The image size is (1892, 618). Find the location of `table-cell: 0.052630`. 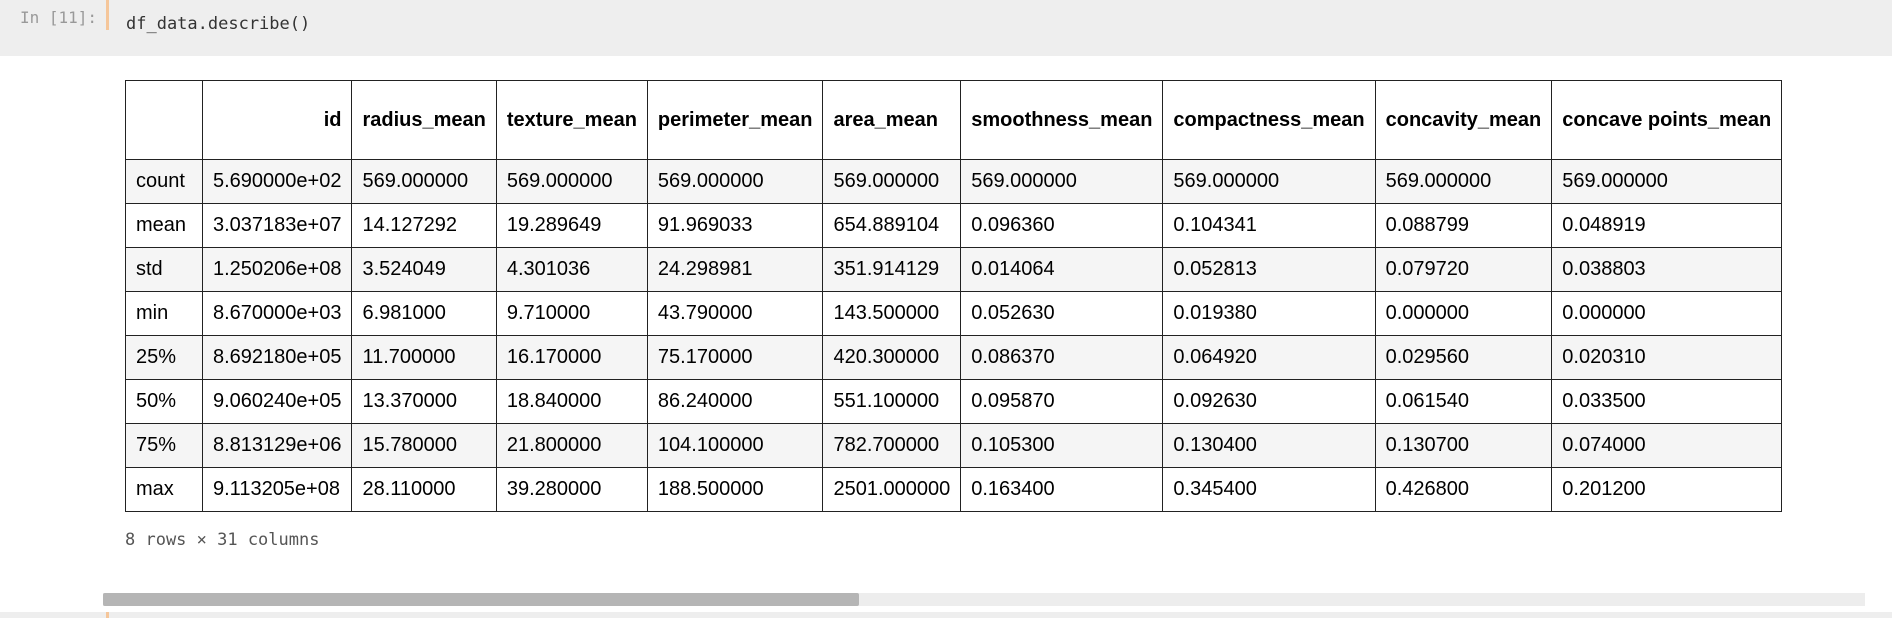

table-cell: 0.052630 is located at coordinates (1062, 313).